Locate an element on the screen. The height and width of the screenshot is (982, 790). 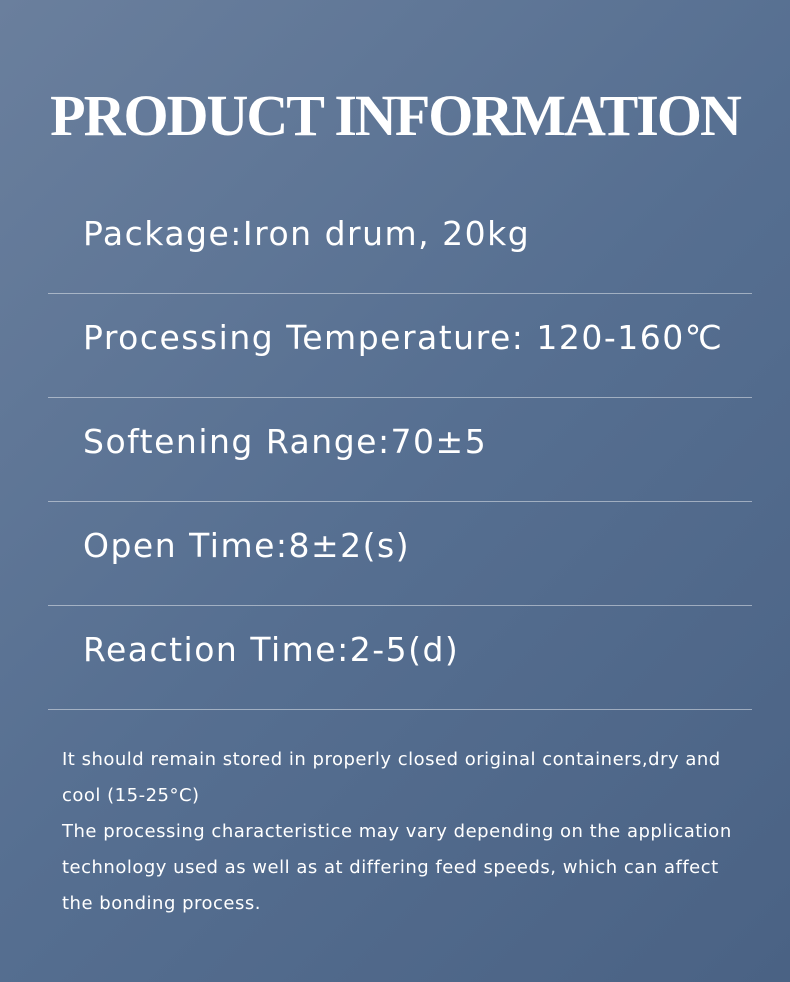
item-row: Reaction Time:2-5(d) is located at coordinates (400, 658).